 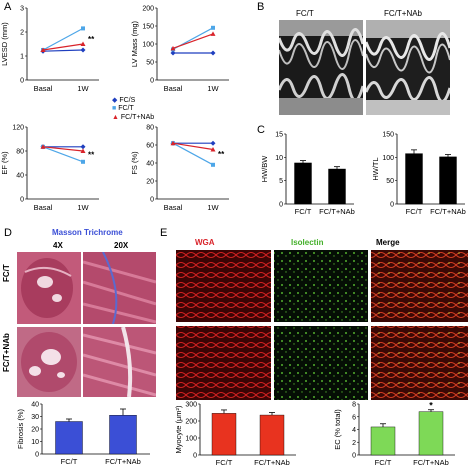 I want to click on panel-d-fibrosis-chart: 0 10 20 30 40 Fibrosis (%) FC/T FC/T+NAb, so click(x=83, y=434).